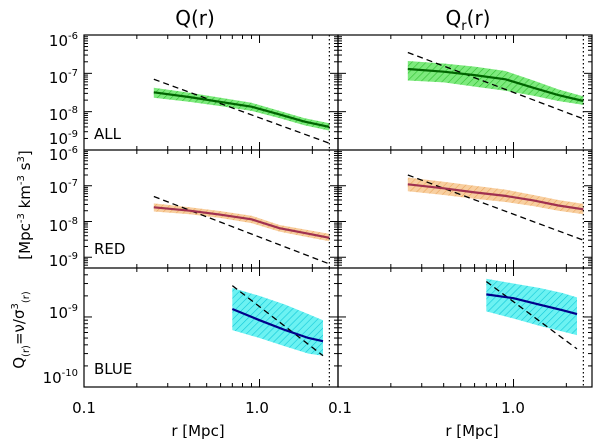 The image size is (600, 442). Describe the element at coordinates (113, 369) in the screenshot. I see `row-label-blue: BLUE` at that location.